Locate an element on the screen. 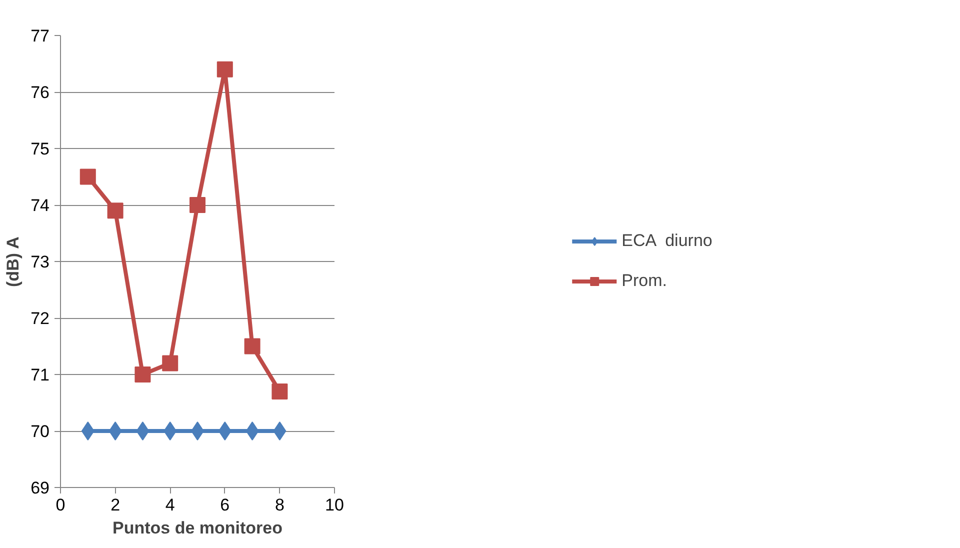 This screenshot has width=960, height=548. y-axis-title: (dB) A is located at coordinates (13, 261).